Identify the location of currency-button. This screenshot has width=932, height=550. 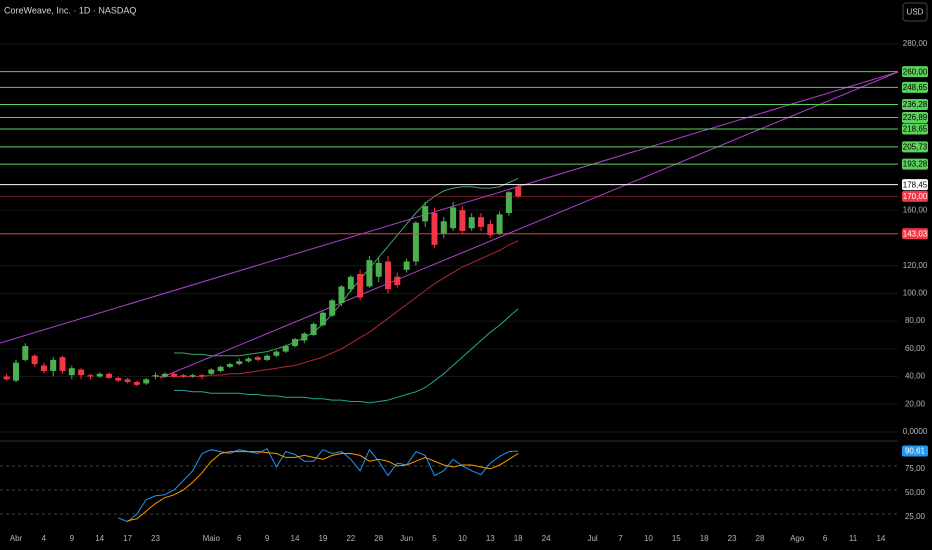
(915, 12).